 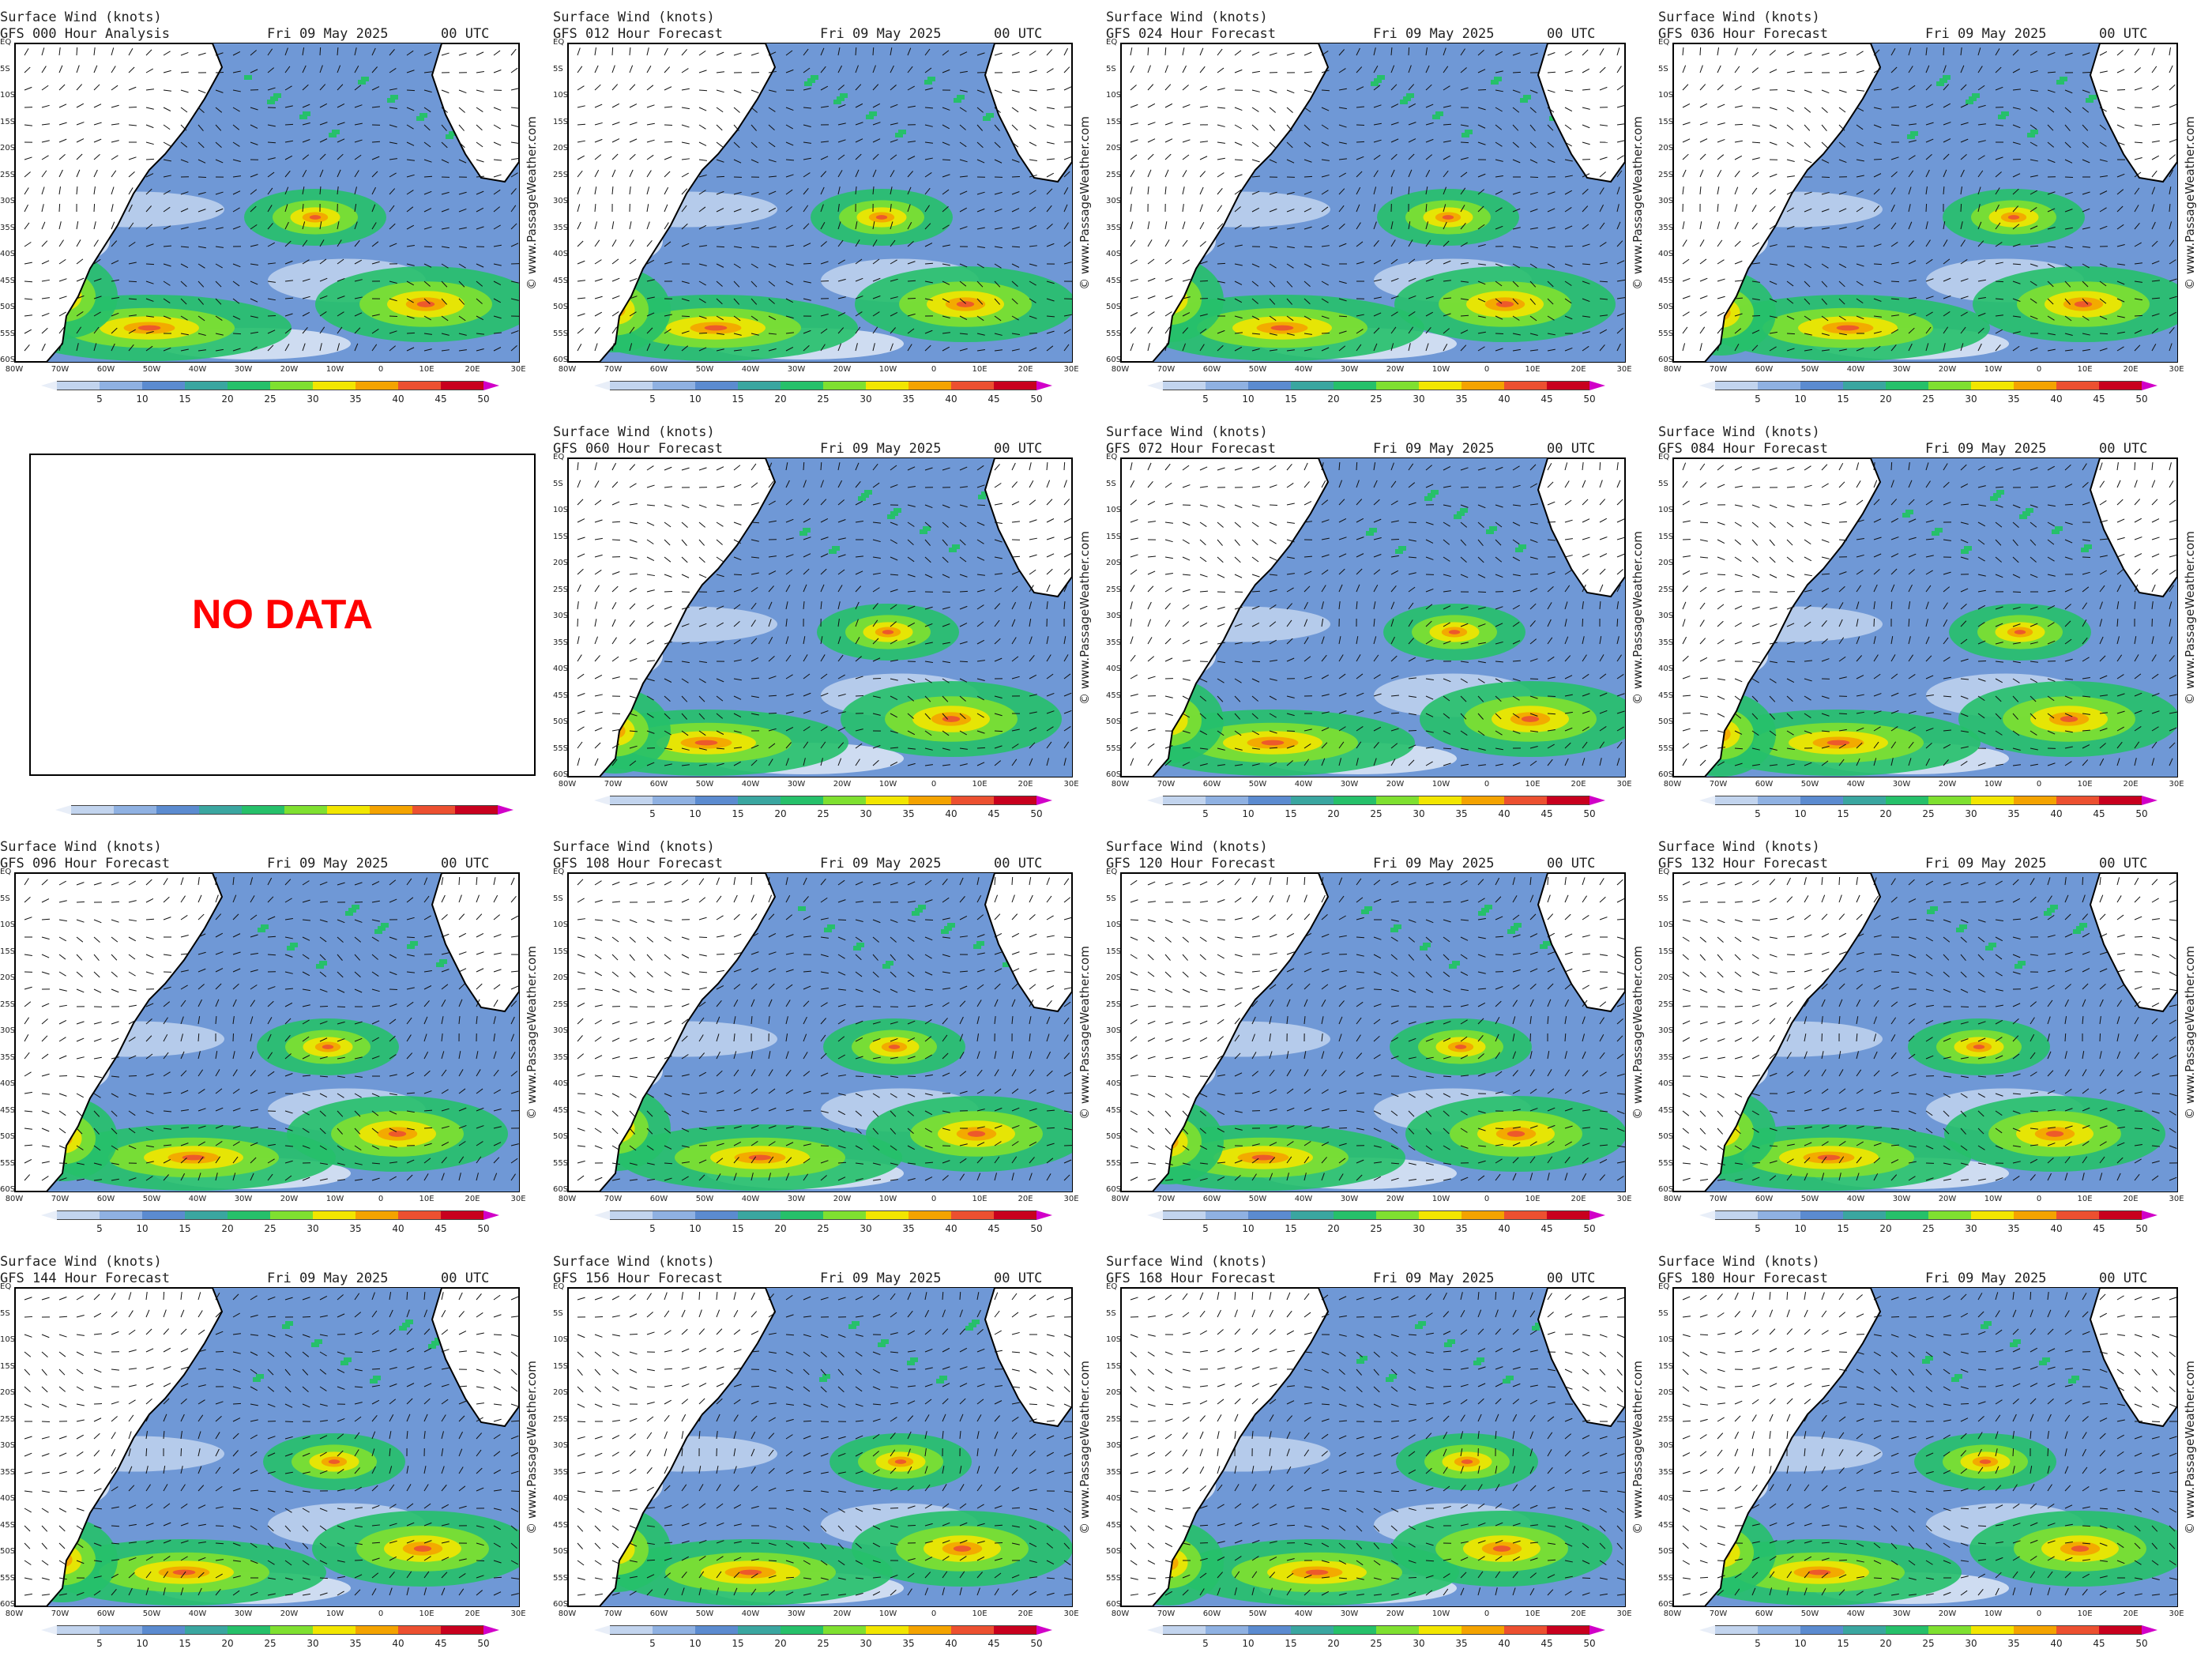 What do you see at coordinates (1113, 1472) in the screenshot?
I see `latitude-label: 35S` at bounding box center [1113, 1472].